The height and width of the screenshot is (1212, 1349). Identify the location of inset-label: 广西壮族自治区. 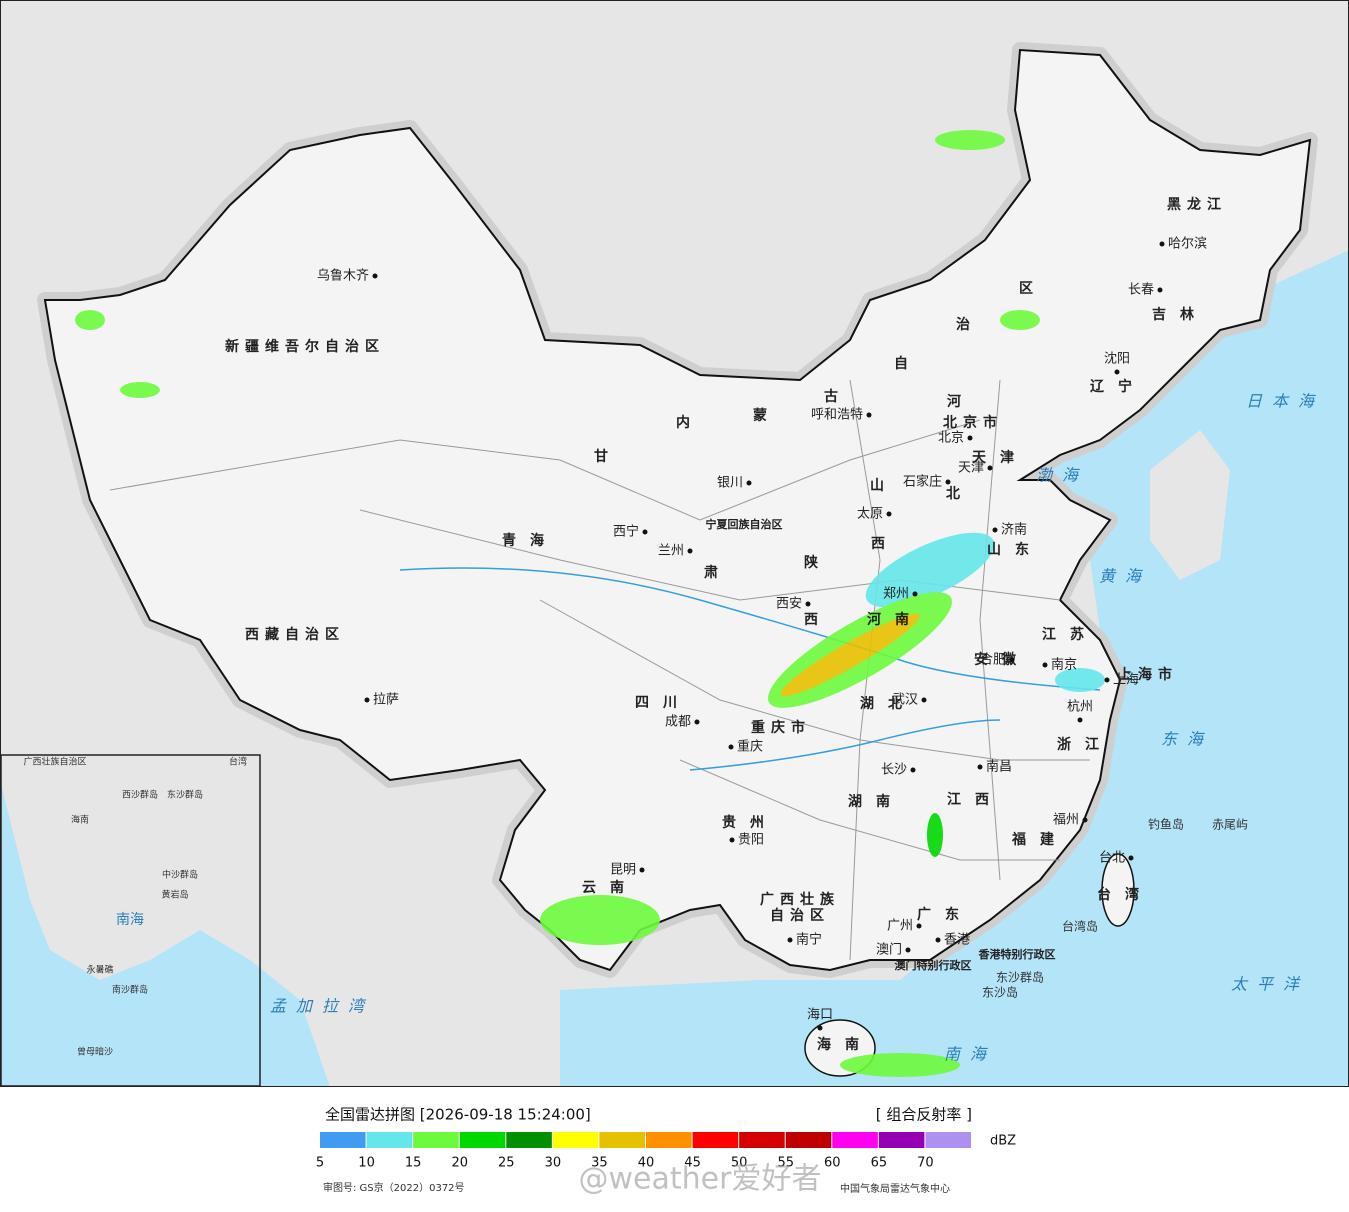
(54, 762).